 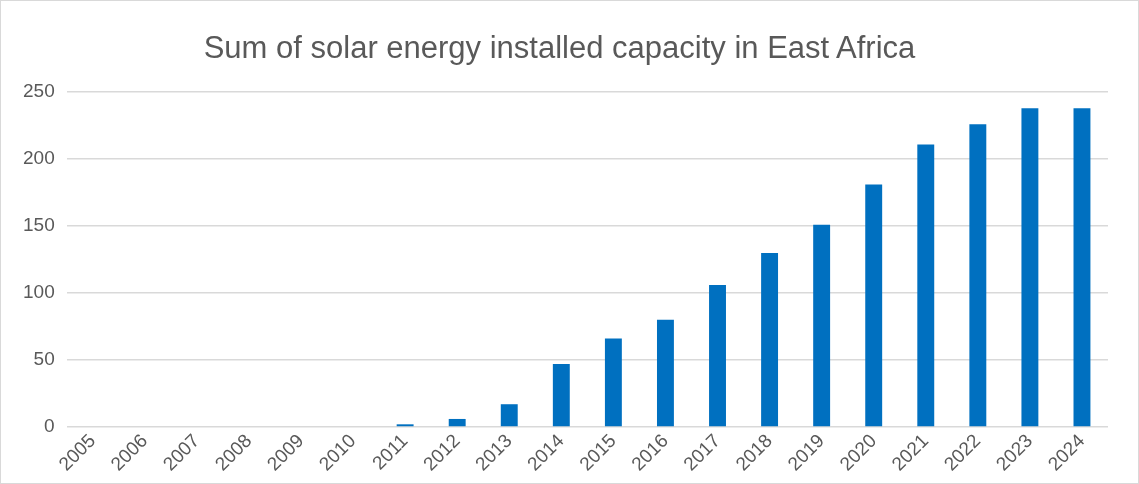 I want to click on chart-title: Sum of solar energy installed capacity in East Africa, so click(x=560, y=48).